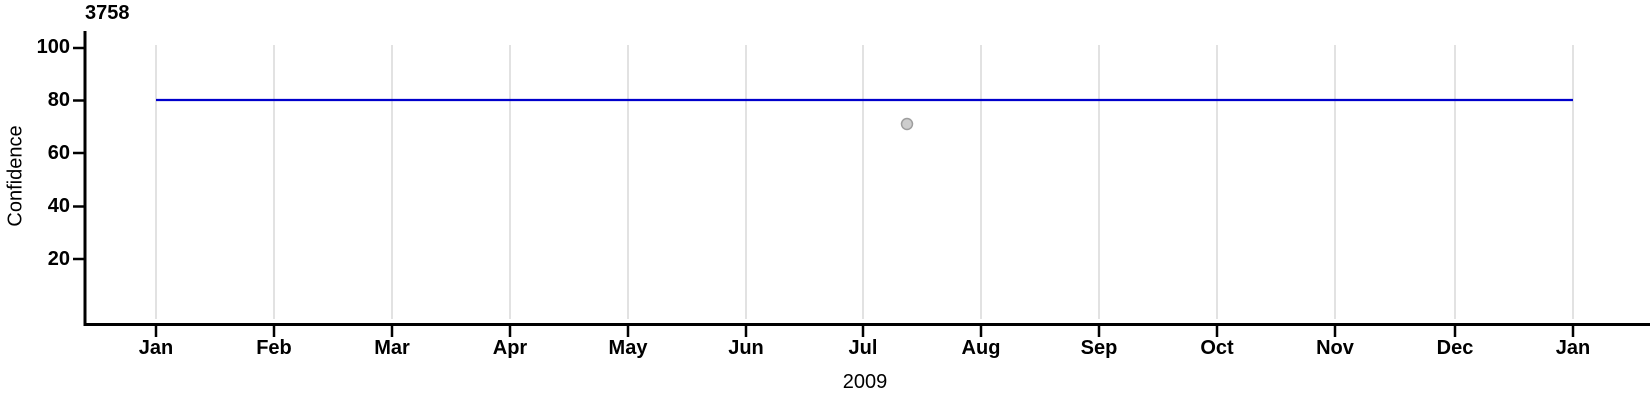 Image resolution: width=1650 pixels, height=400 pixels. I want to click on x-tick-label-jan-next: Jan, so click(1573, 348).